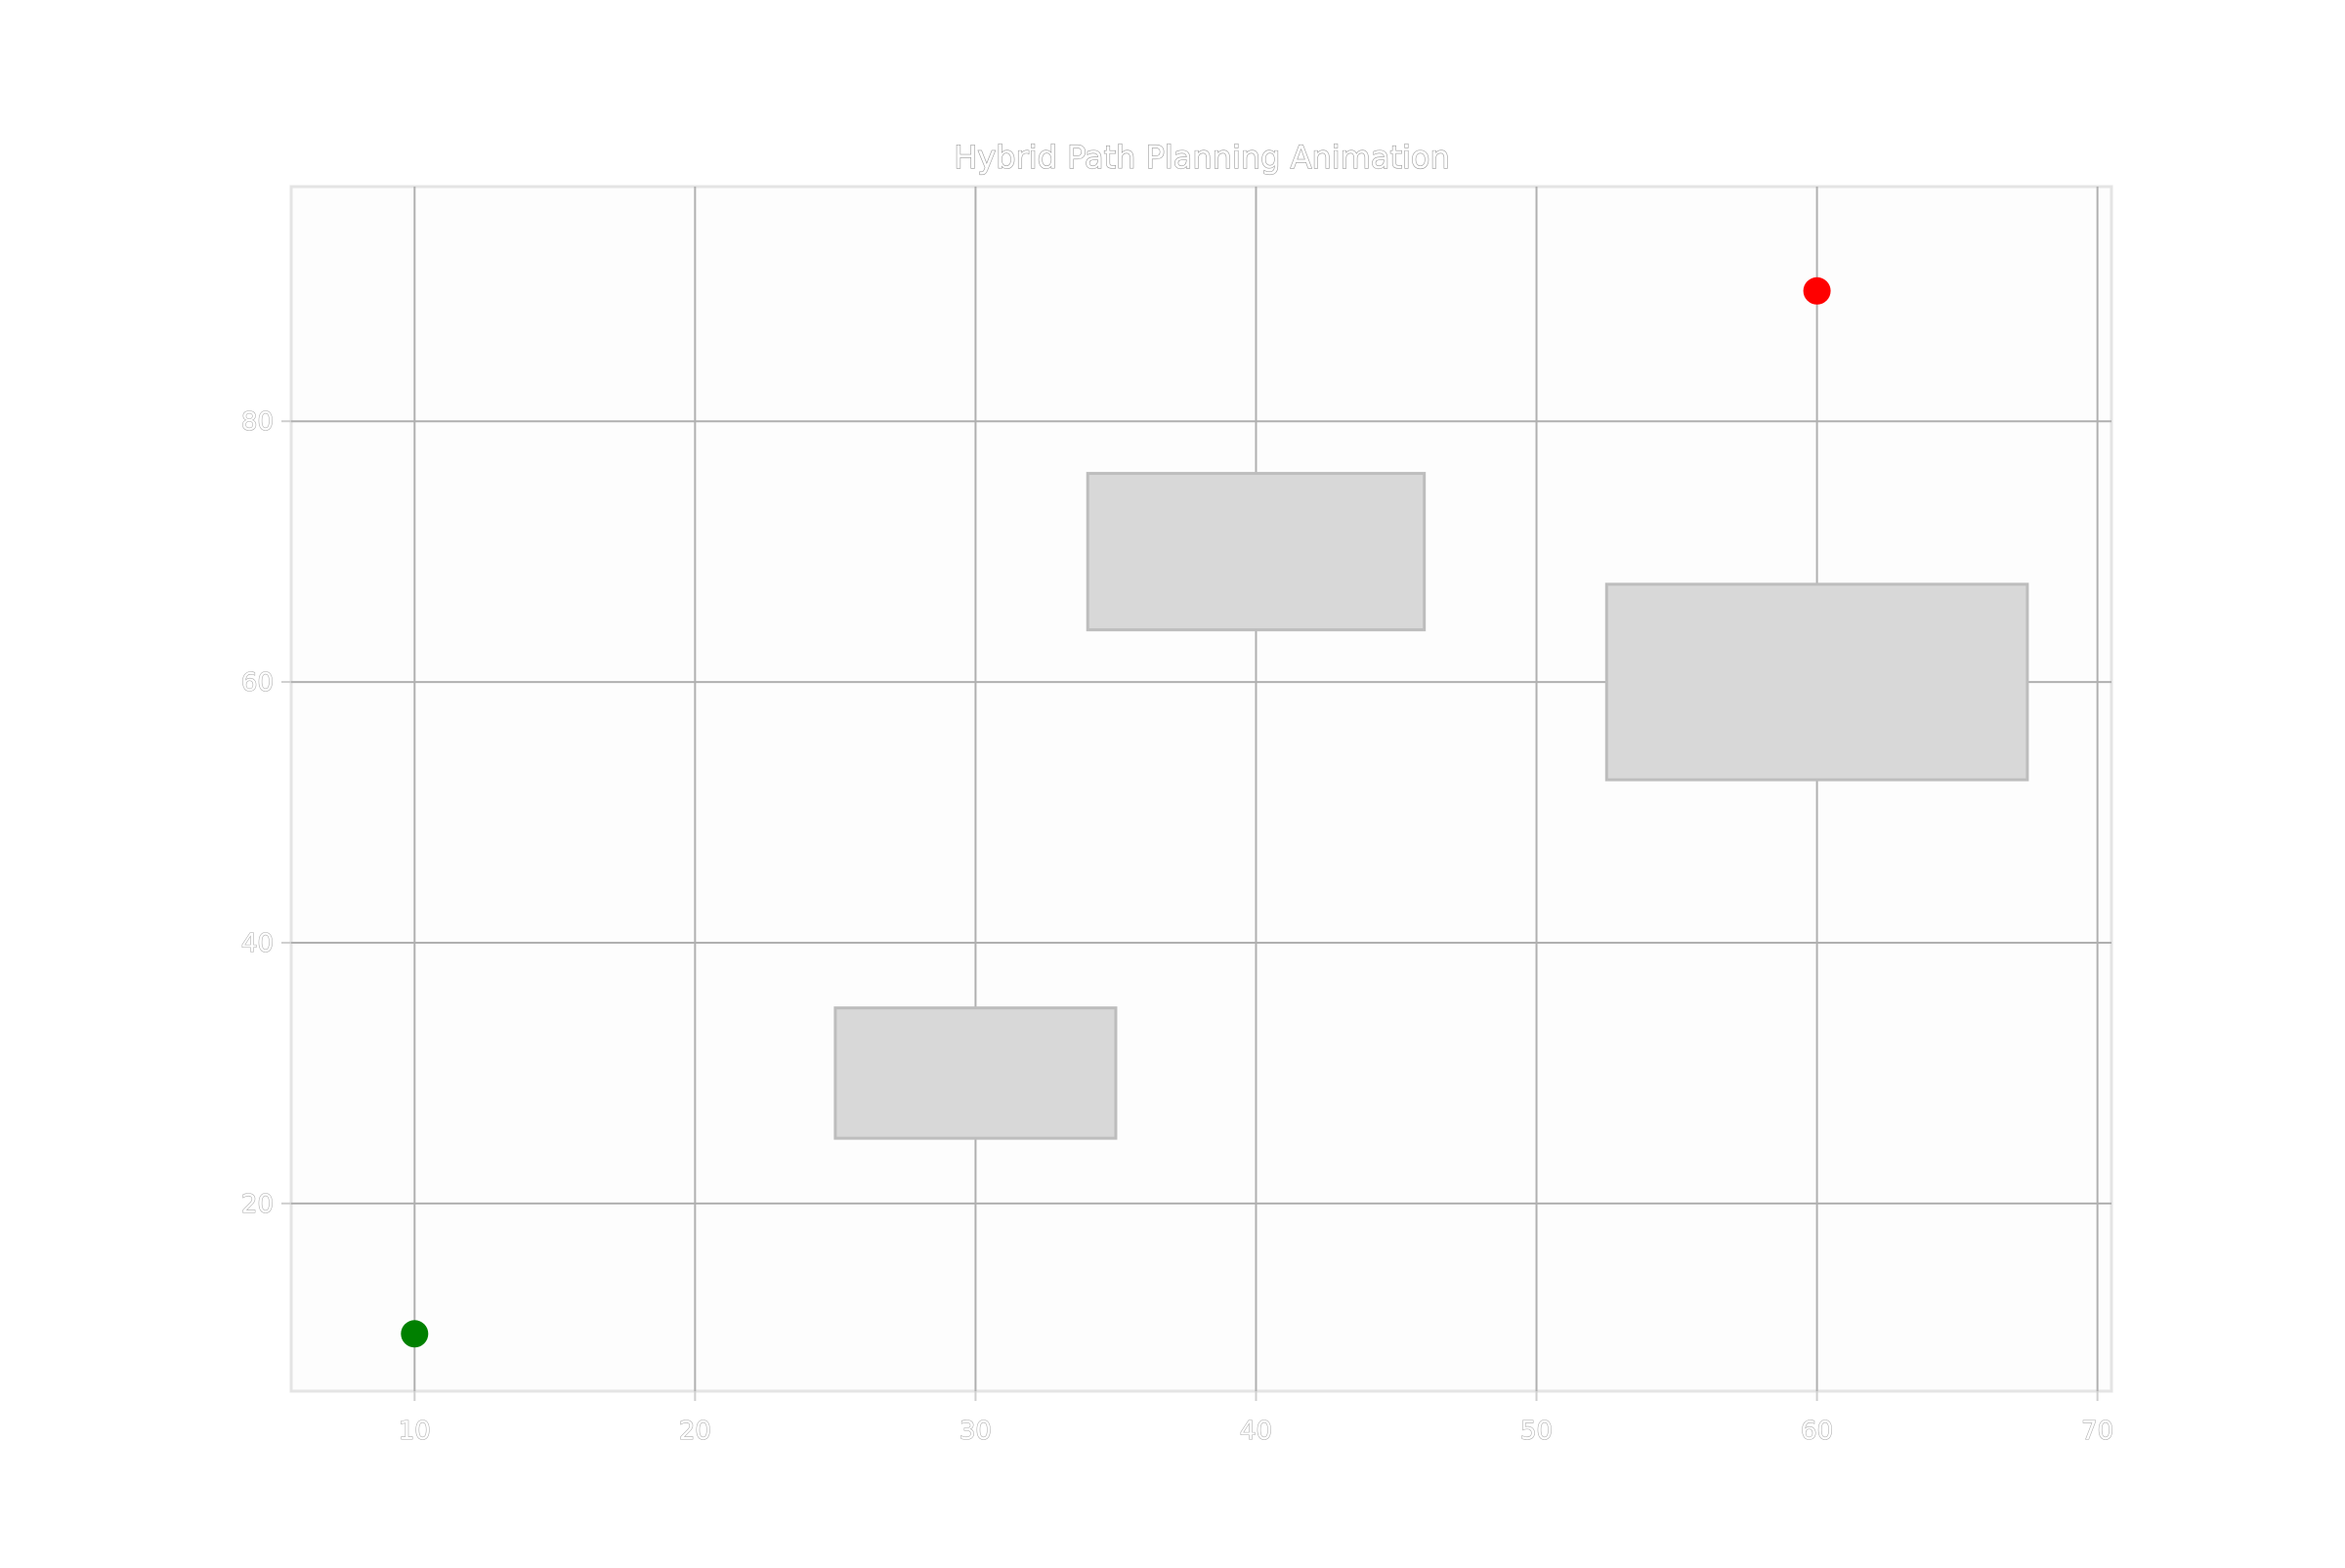 This screenshot has height=1568, width=2345. I want to click on x-tick-label-20: 20, so click(695, 1431).